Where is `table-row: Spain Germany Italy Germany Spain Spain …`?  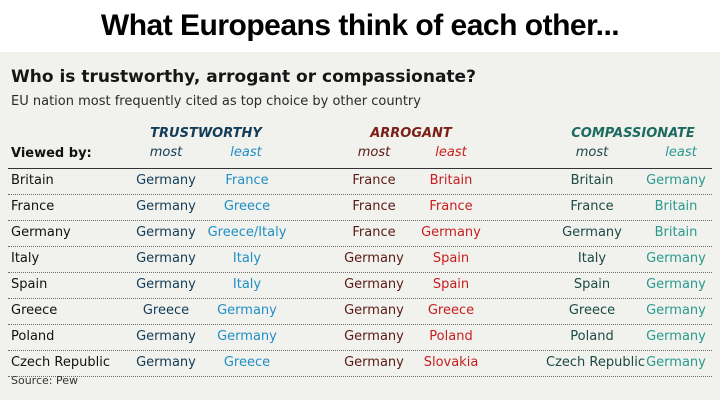 table-row: Spain Germany Italy Germany Spain Spain … is located at coordinates (360, 286).